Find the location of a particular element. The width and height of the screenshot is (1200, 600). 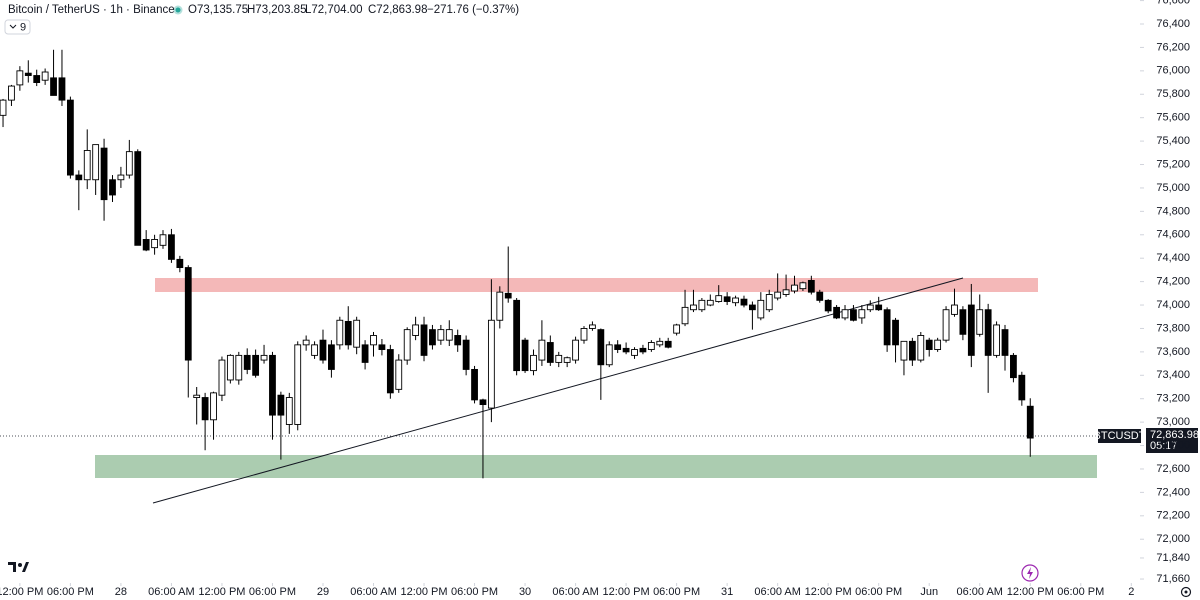

x-tick-label: 30 is located at coordinates (525, 592).